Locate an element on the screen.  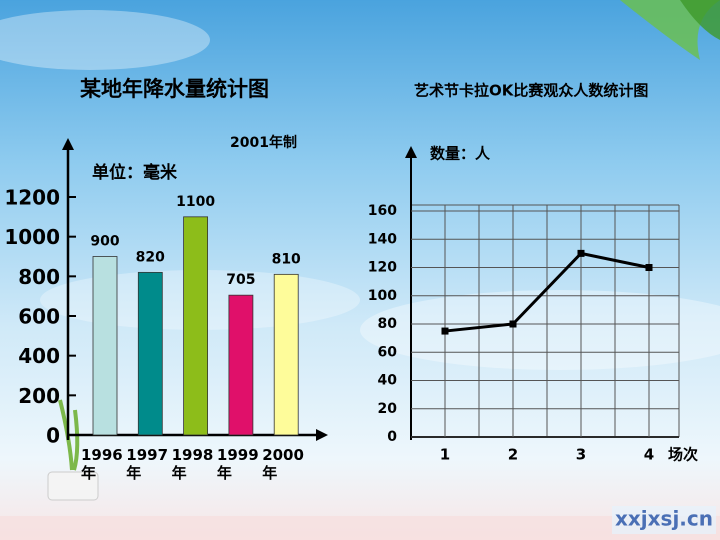
x-axis-label: 场次 is located at coordinates (683, 455).